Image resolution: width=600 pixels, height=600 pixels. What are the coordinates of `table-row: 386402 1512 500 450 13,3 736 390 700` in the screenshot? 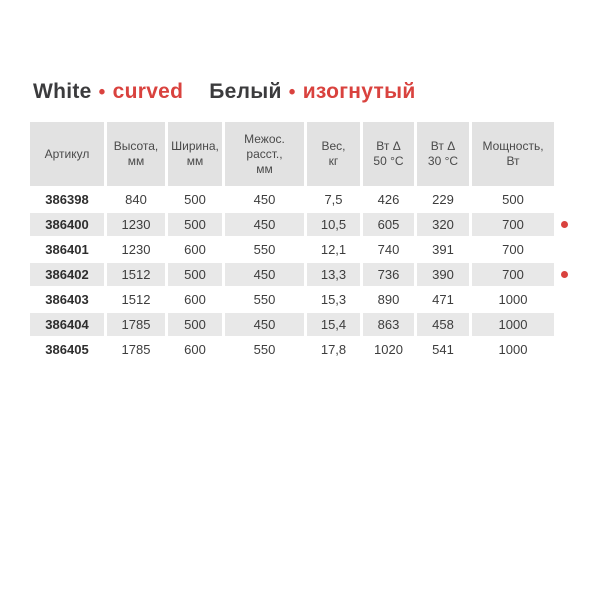 It's located at (299, 274).